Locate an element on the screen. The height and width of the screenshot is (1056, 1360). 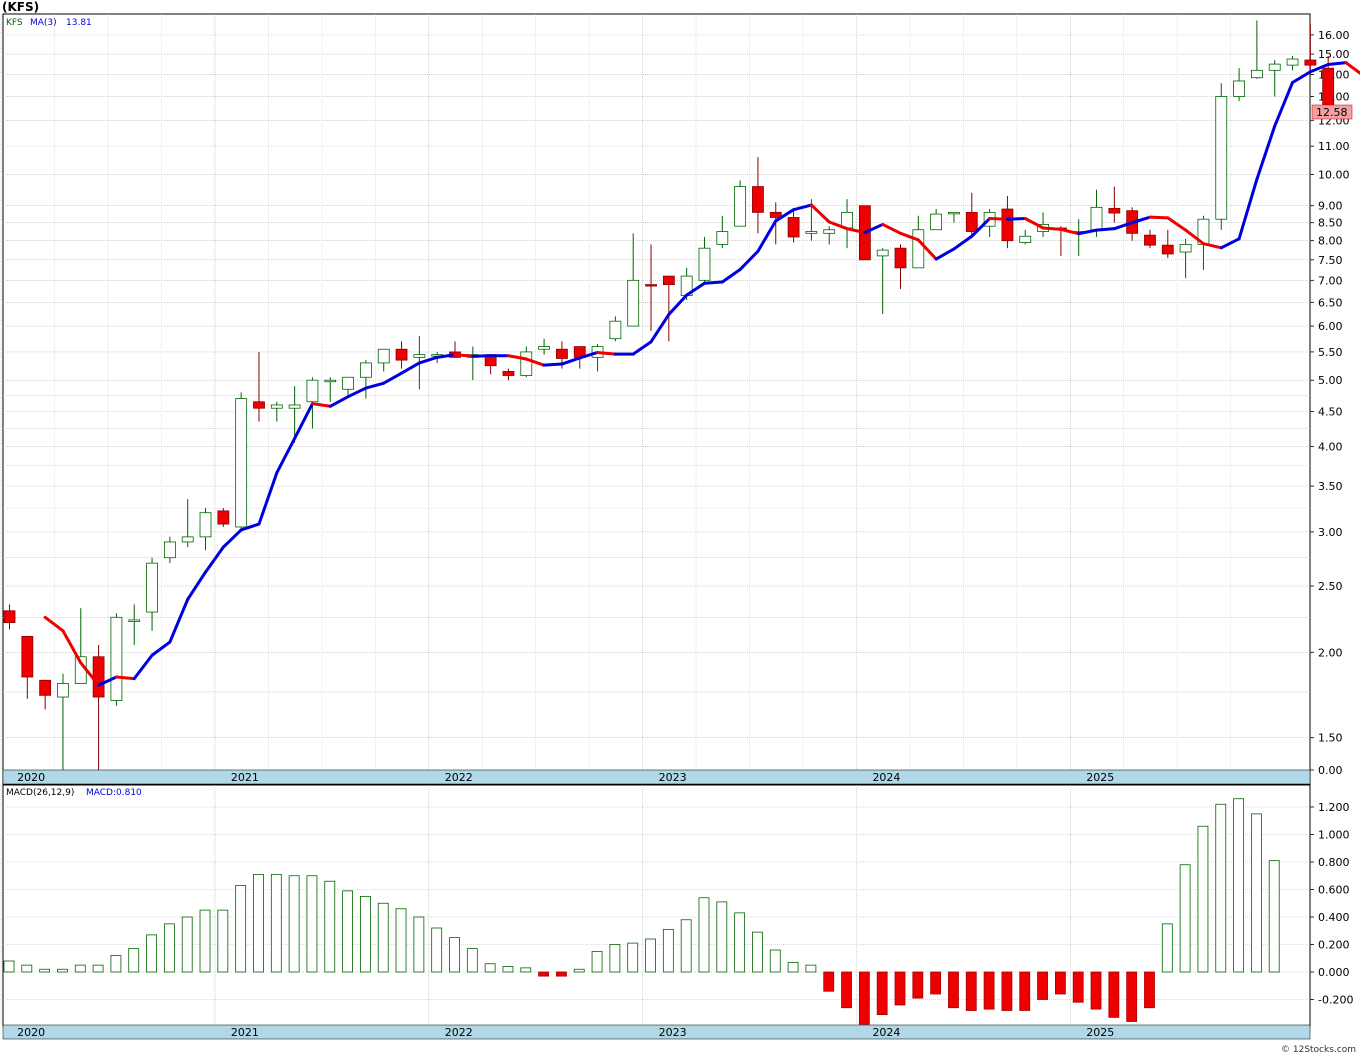
macd-tick-label: 0.200 is located at coordinates (1334, 945).